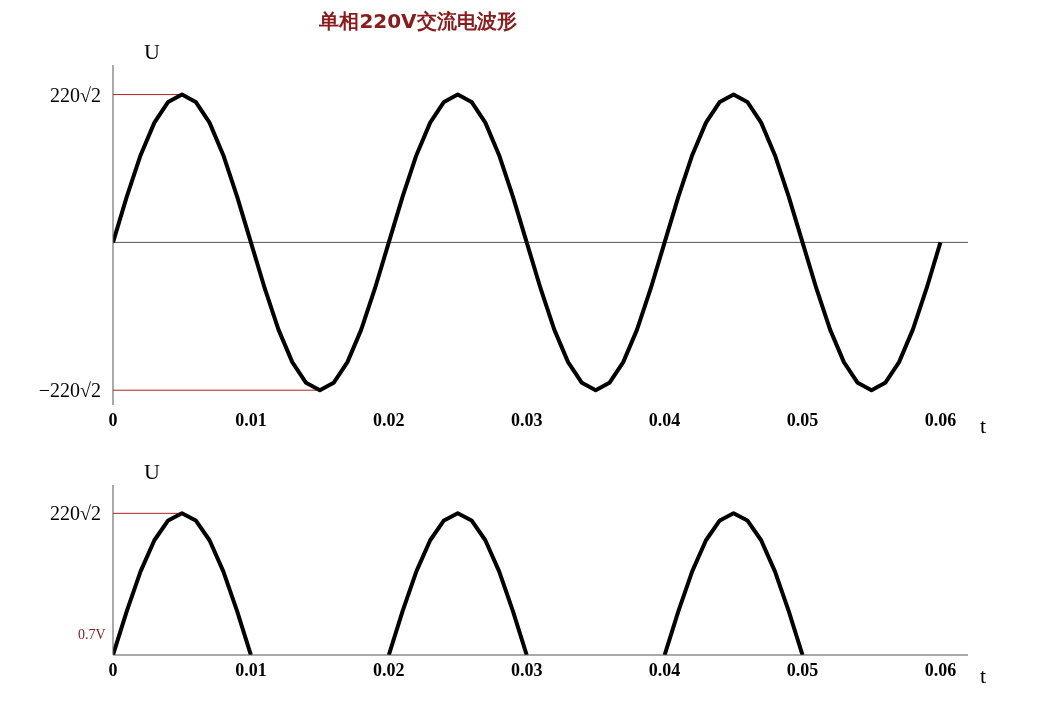  What do you see at coordinates (418, 21) in the screenshot?
I see `chart-title: 单相220V交流电波形` at bounding box center [418, 21].